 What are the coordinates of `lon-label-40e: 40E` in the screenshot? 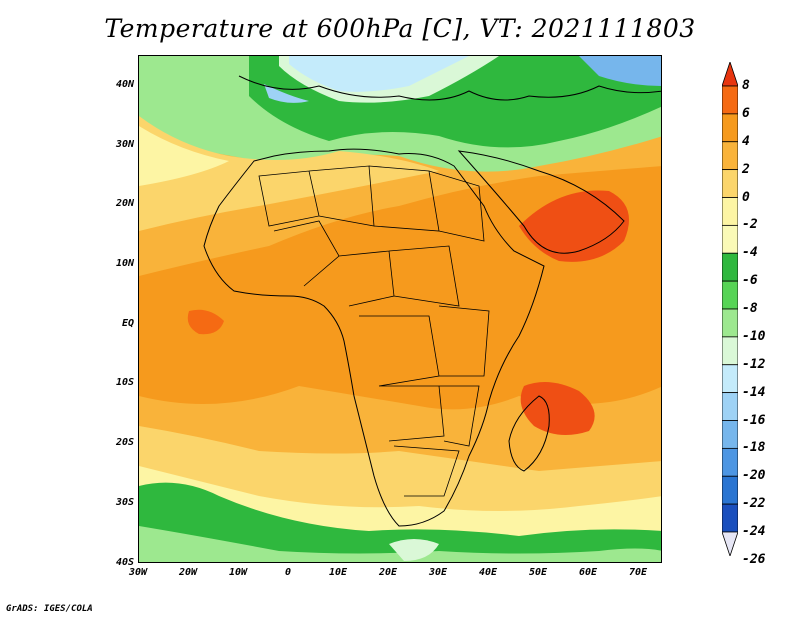 It's located at (488, 572).